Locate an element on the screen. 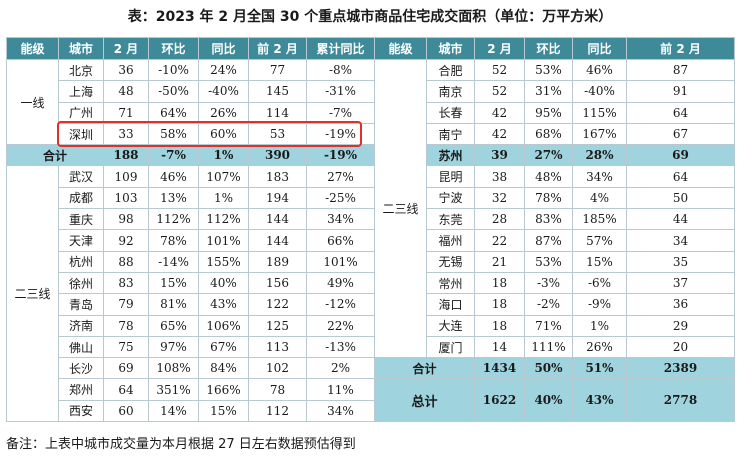  data-cell: 114 is located at coordinates (277, 112).